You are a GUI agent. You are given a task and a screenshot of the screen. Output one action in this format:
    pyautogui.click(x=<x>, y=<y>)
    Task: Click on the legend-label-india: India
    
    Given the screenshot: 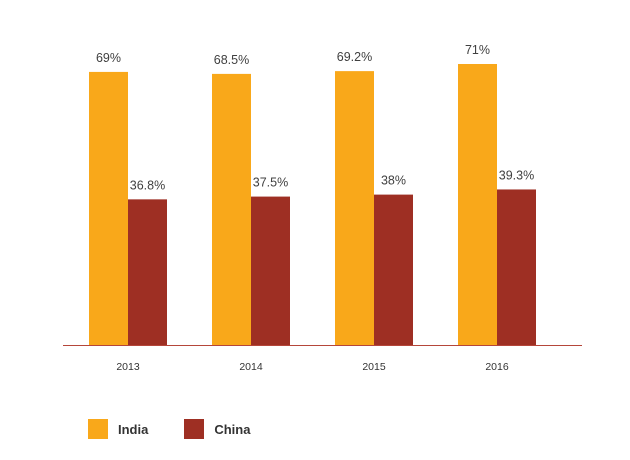 What is the action you would take?
    pyautogui.click(x=133, y=429)
    